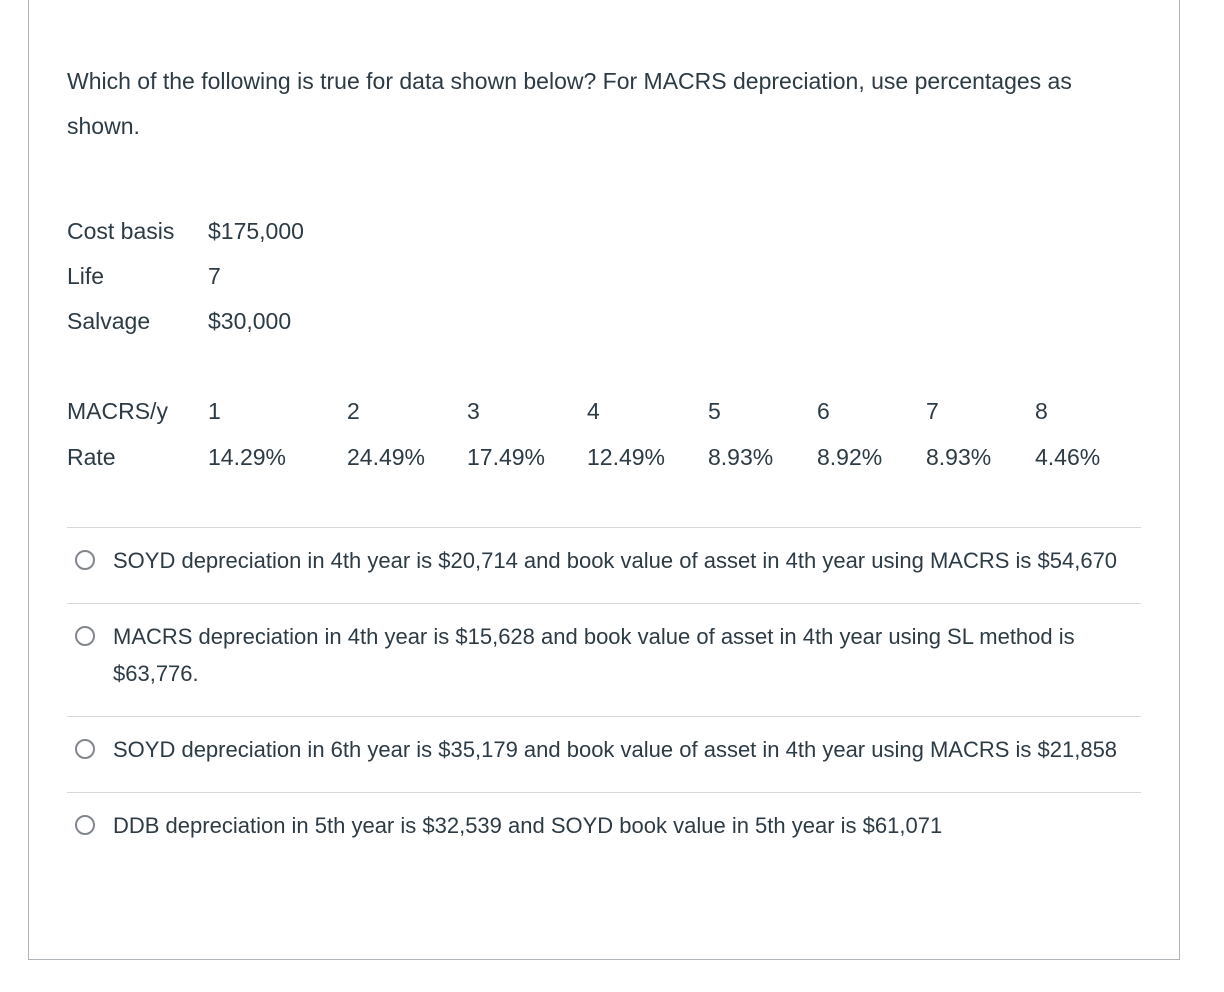 Image resolution: width=1224 pixels, height=992 pixels. What do you see at coordinates (86, 276) in the screenshot?
I see `life-label: Life` at bounding box center [86, 276].